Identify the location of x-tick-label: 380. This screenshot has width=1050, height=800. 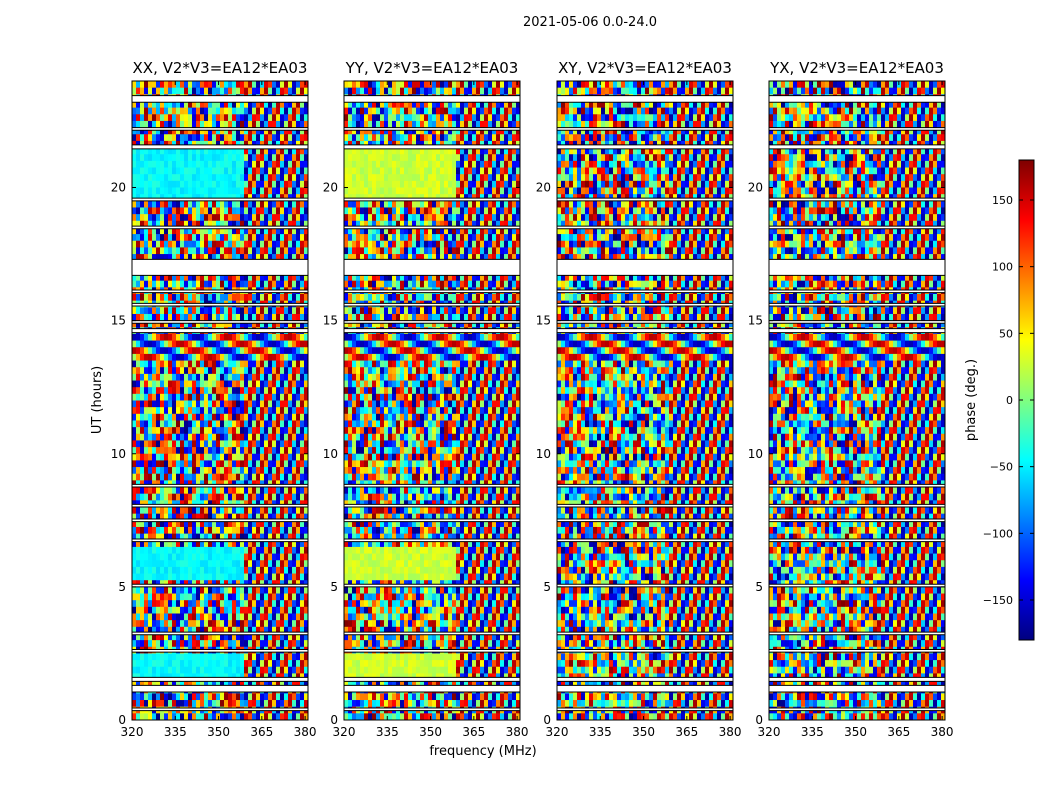
(305, 732).